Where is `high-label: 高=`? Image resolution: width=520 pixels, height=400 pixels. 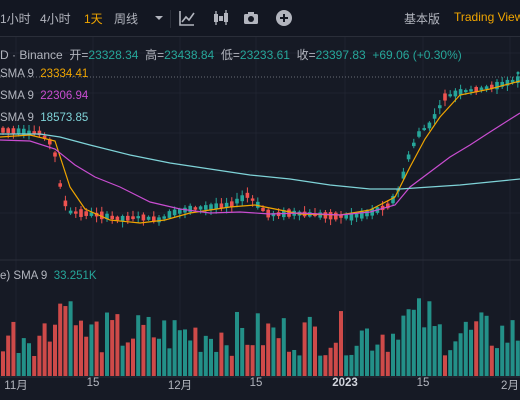
high-label: 高= is located at coordinates (155, 55).